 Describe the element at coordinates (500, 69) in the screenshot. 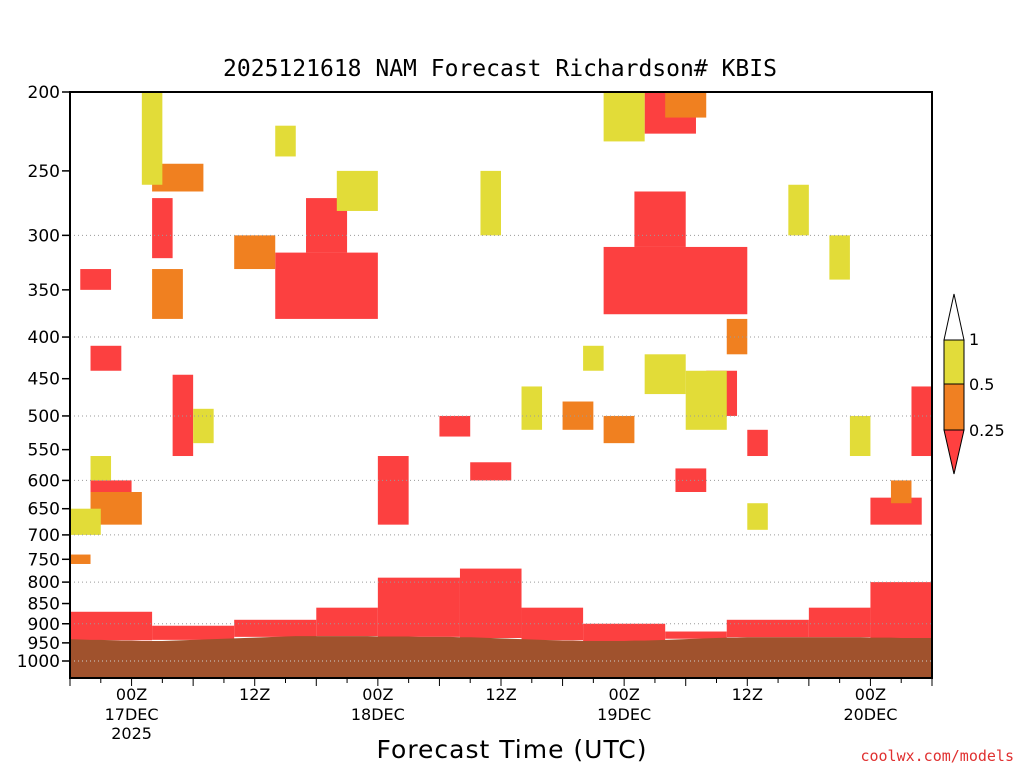

I see `chart-title: 2025121618 NAM Forecast Richardson# KBIS` at that location.